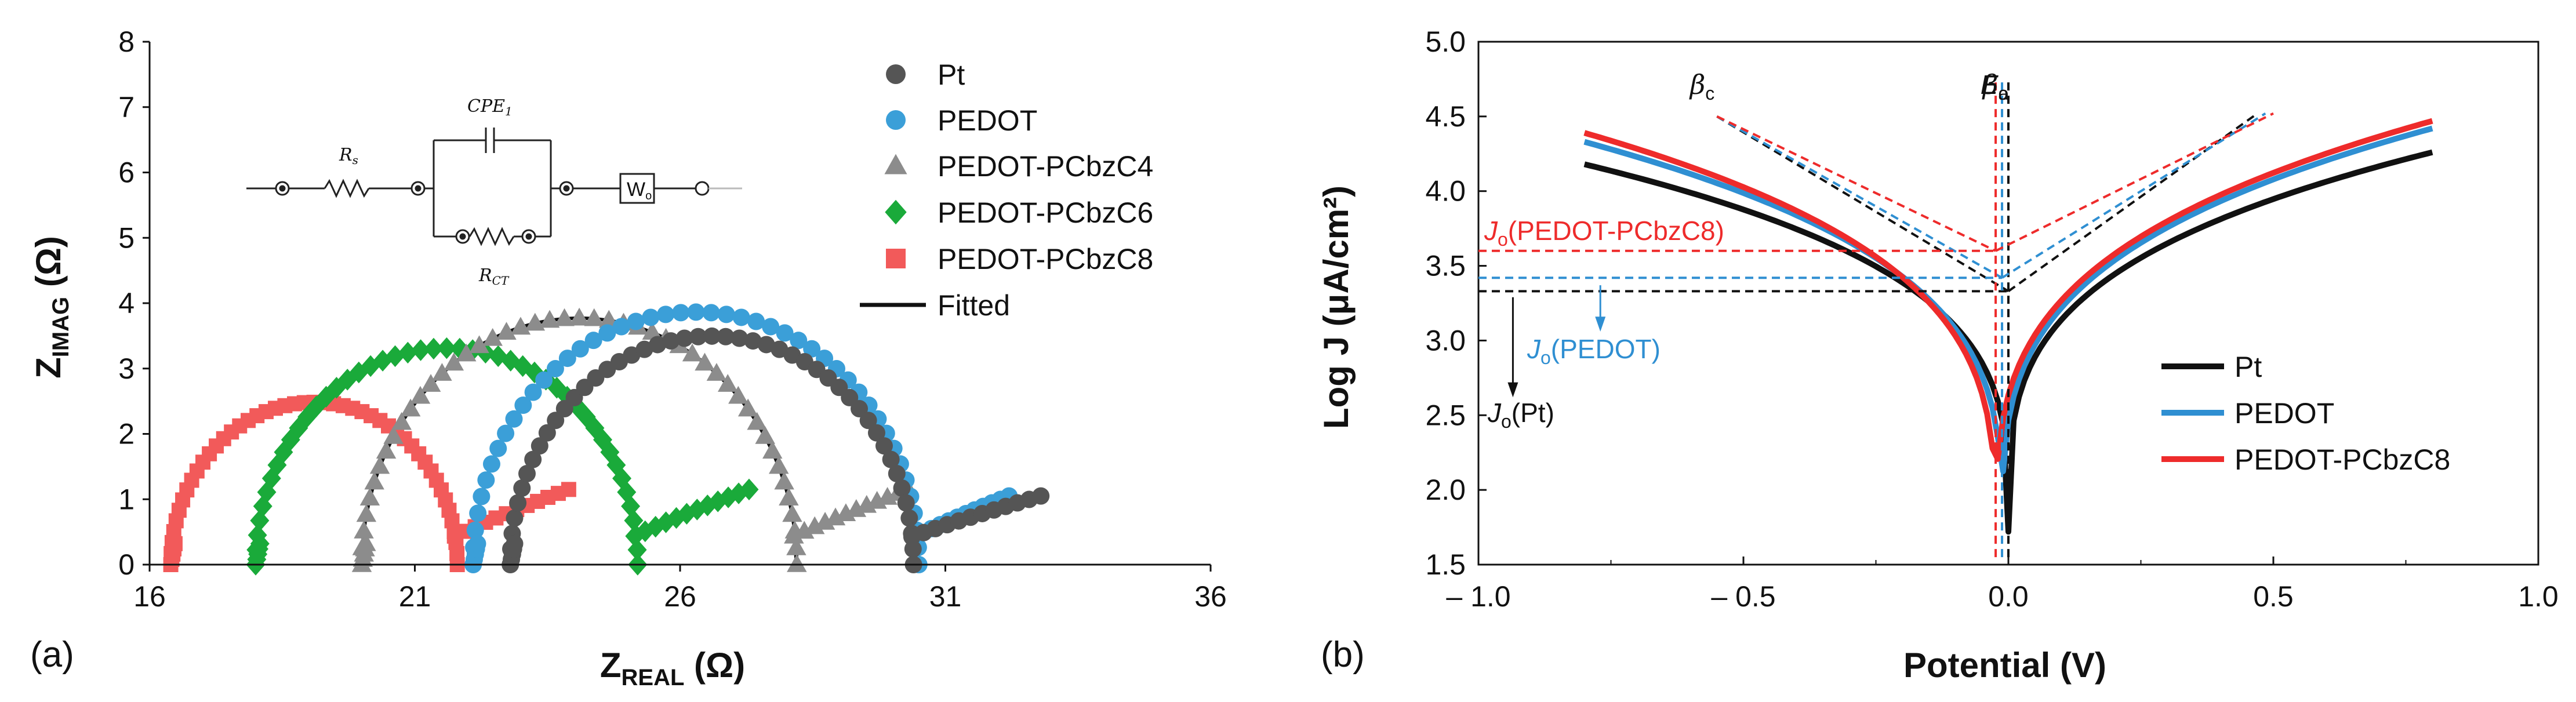  Describe the element at coordinates (1445, 415) in the screenshot. I see `y-tick-label: 2.5` at that location.